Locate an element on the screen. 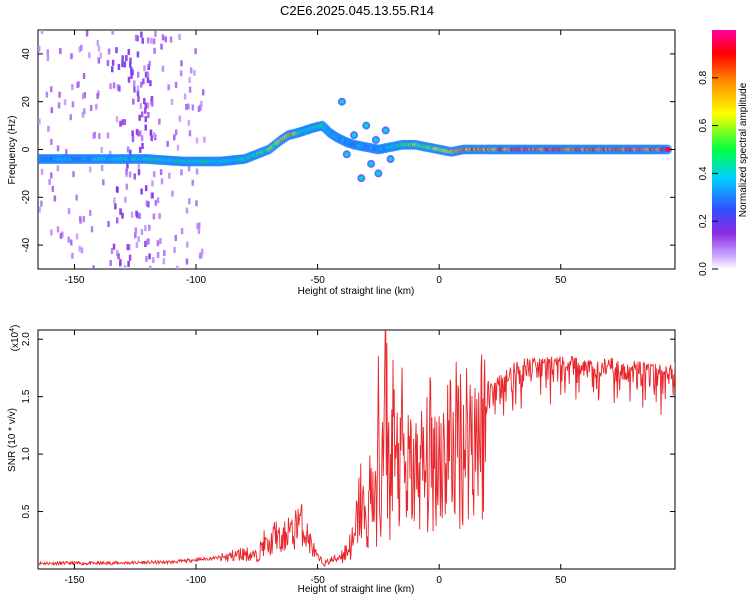 Image resolution: width=750 pixels, height=600 pixels. snr-y-tick-label-2: 1.5 is located at coordinates (26, 396).